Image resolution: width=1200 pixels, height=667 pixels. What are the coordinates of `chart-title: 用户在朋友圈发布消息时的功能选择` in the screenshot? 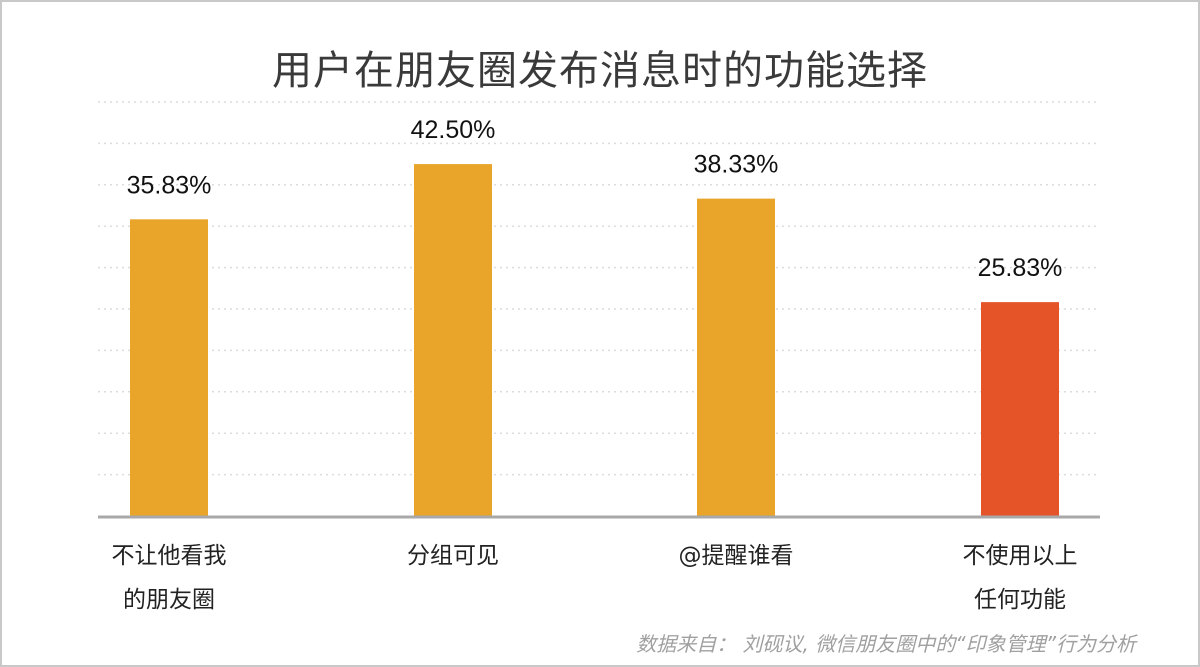 It's located at (600, 71).